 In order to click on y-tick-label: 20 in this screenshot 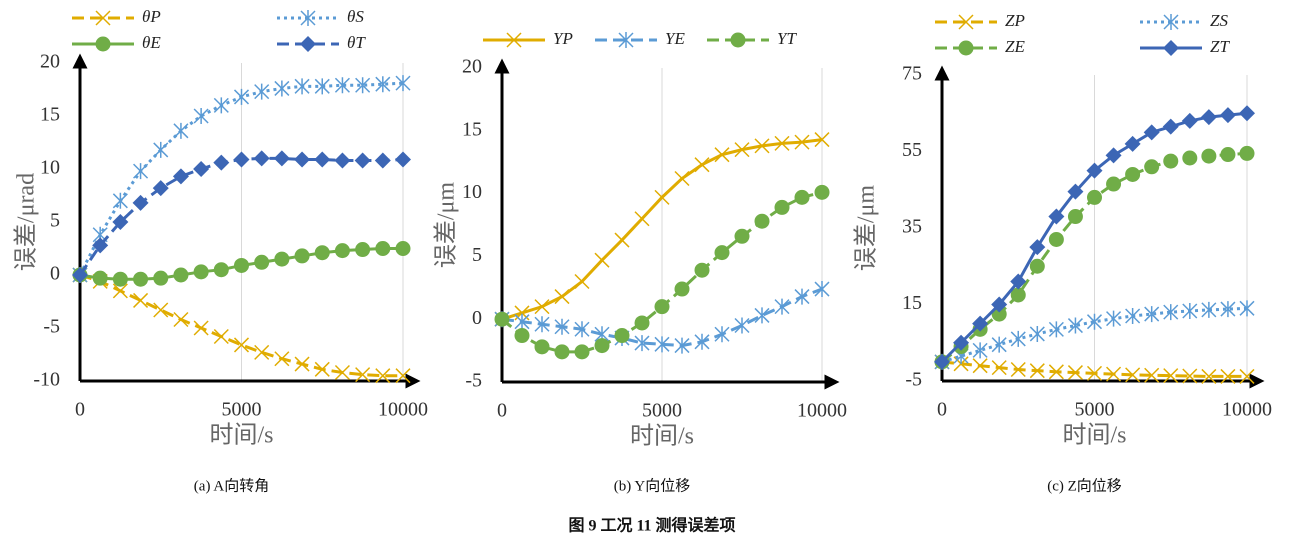, I will do `click(472, 67)`.